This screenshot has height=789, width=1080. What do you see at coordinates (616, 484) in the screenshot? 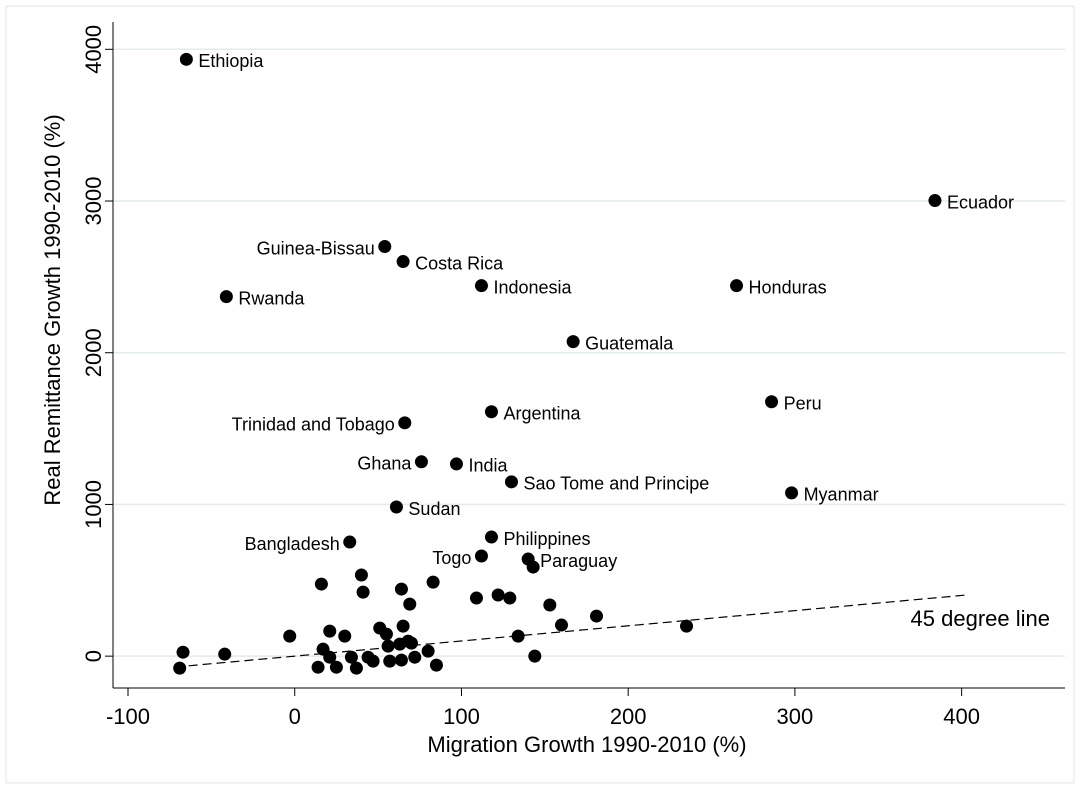
I see `point-label: Sao Tome and Principe` at bounding box center [616, 484].